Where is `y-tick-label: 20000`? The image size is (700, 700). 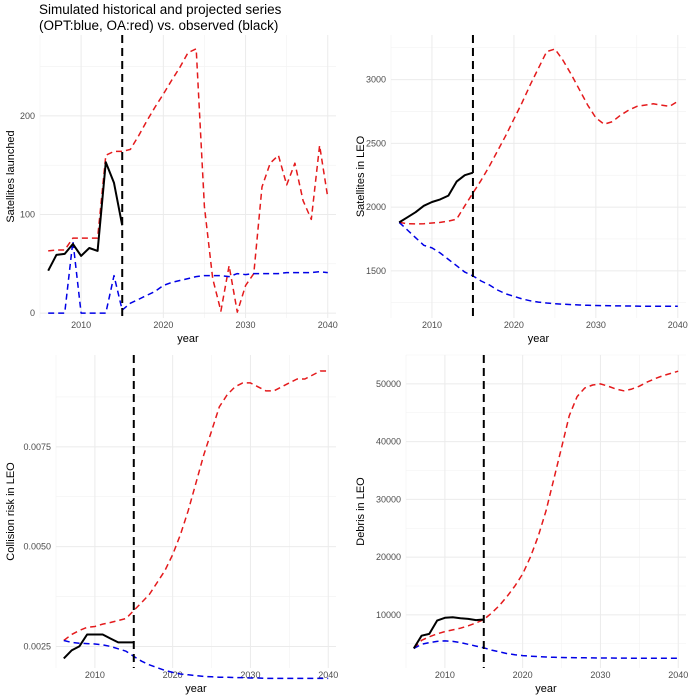
y-tick-label: 20000 is located at coordinates (388, 557).